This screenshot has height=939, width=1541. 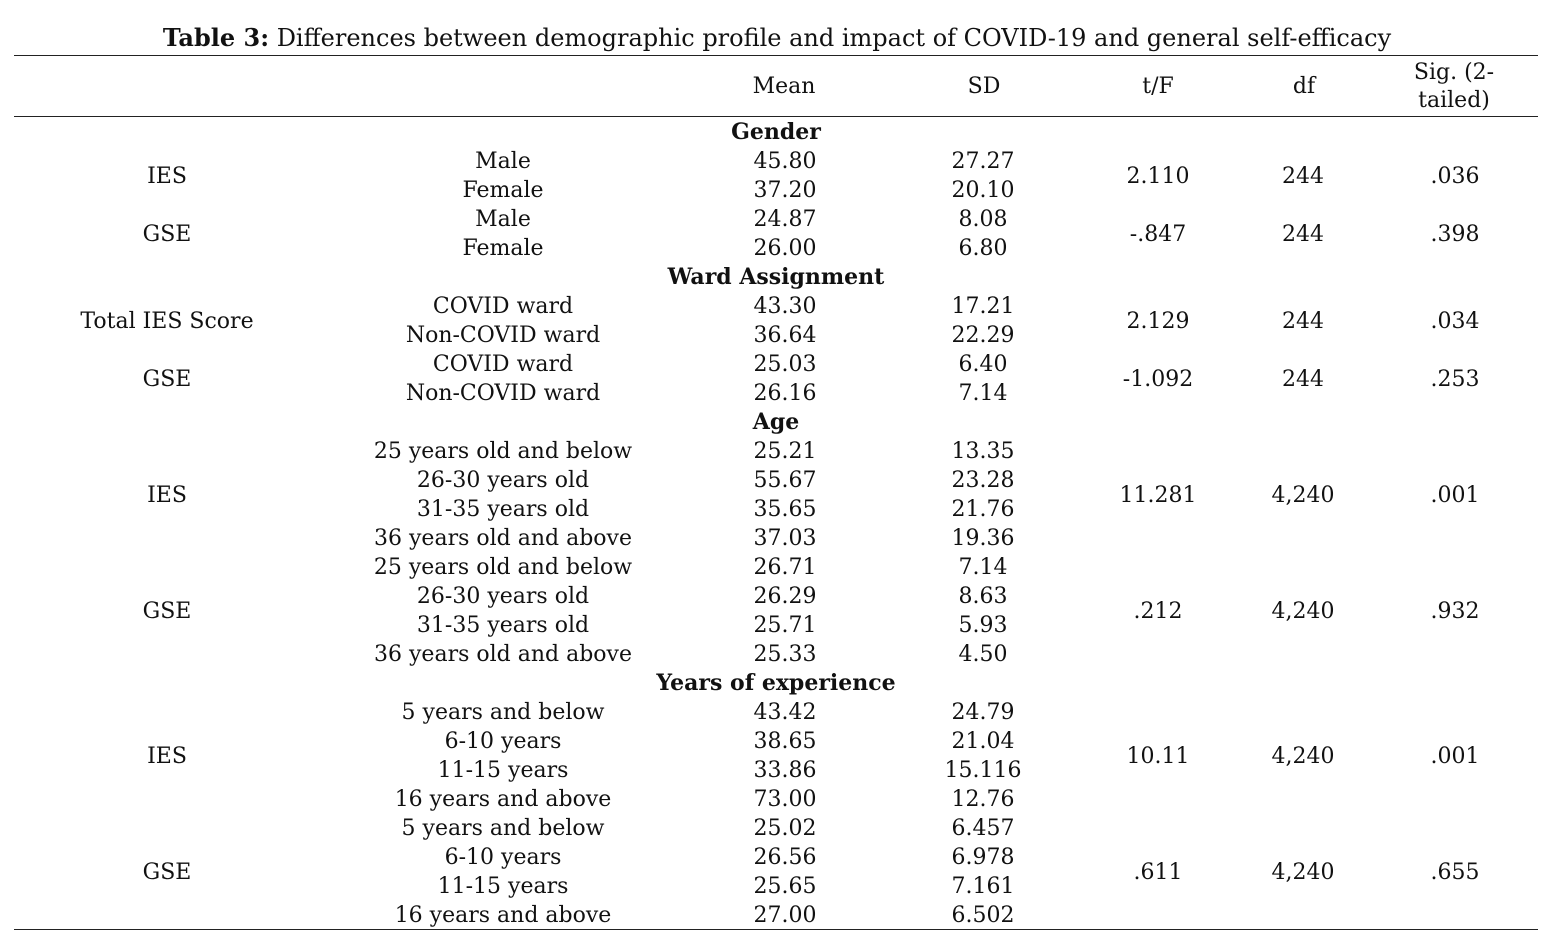 I want to click on table-row: 26-30 years old 26.29 8.63, so click(x=776, y=596).